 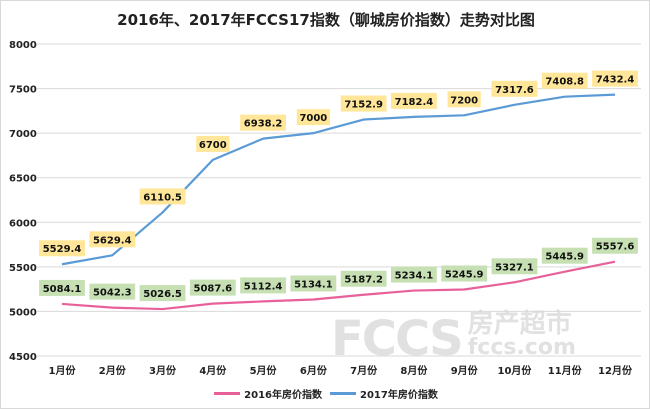 What do you see at coordinates (23, 134) in the screenshot?
I see `y-tick-label: 7000` at bounding box center [23, 134].